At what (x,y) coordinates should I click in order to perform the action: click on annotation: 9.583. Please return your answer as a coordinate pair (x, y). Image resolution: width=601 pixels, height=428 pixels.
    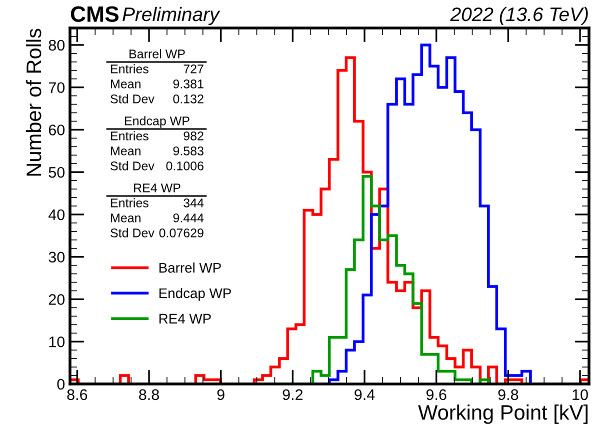
    Looking at the image, I should click on (188, 151).